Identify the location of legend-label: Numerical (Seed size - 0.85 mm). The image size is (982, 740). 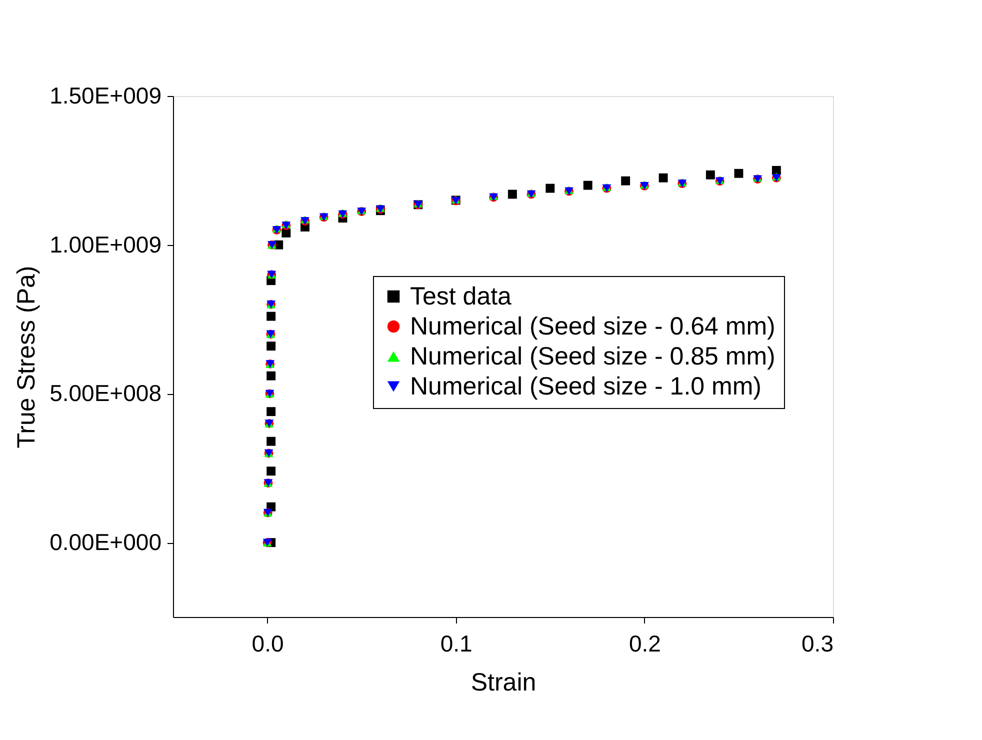
(593, 356).